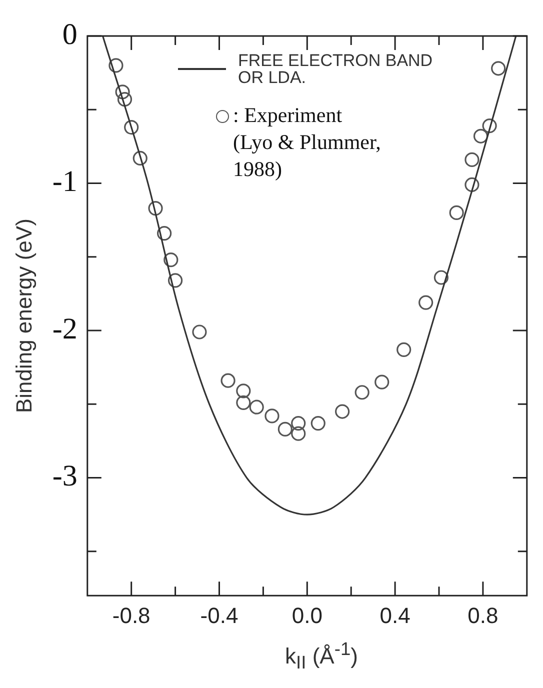 The height and width of the screenshot is (688, 543). I want to click on x-tick-label: 0.8, so click(483, 615).